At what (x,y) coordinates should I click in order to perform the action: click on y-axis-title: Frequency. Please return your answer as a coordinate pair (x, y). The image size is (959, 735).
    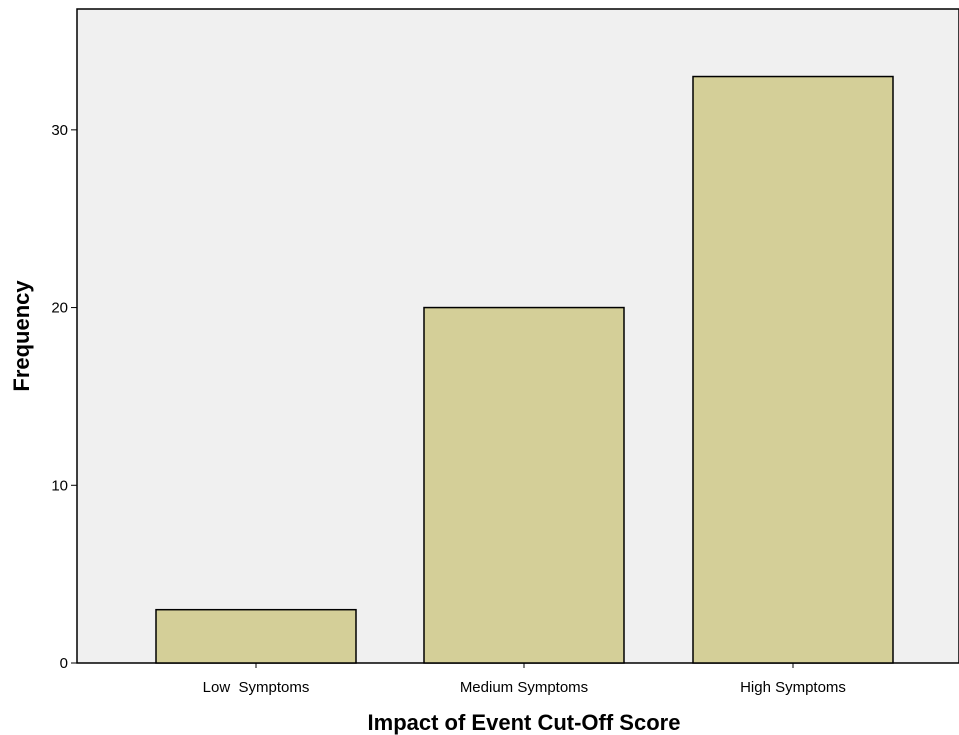
    Looking at the image, I should click on (21, 336).